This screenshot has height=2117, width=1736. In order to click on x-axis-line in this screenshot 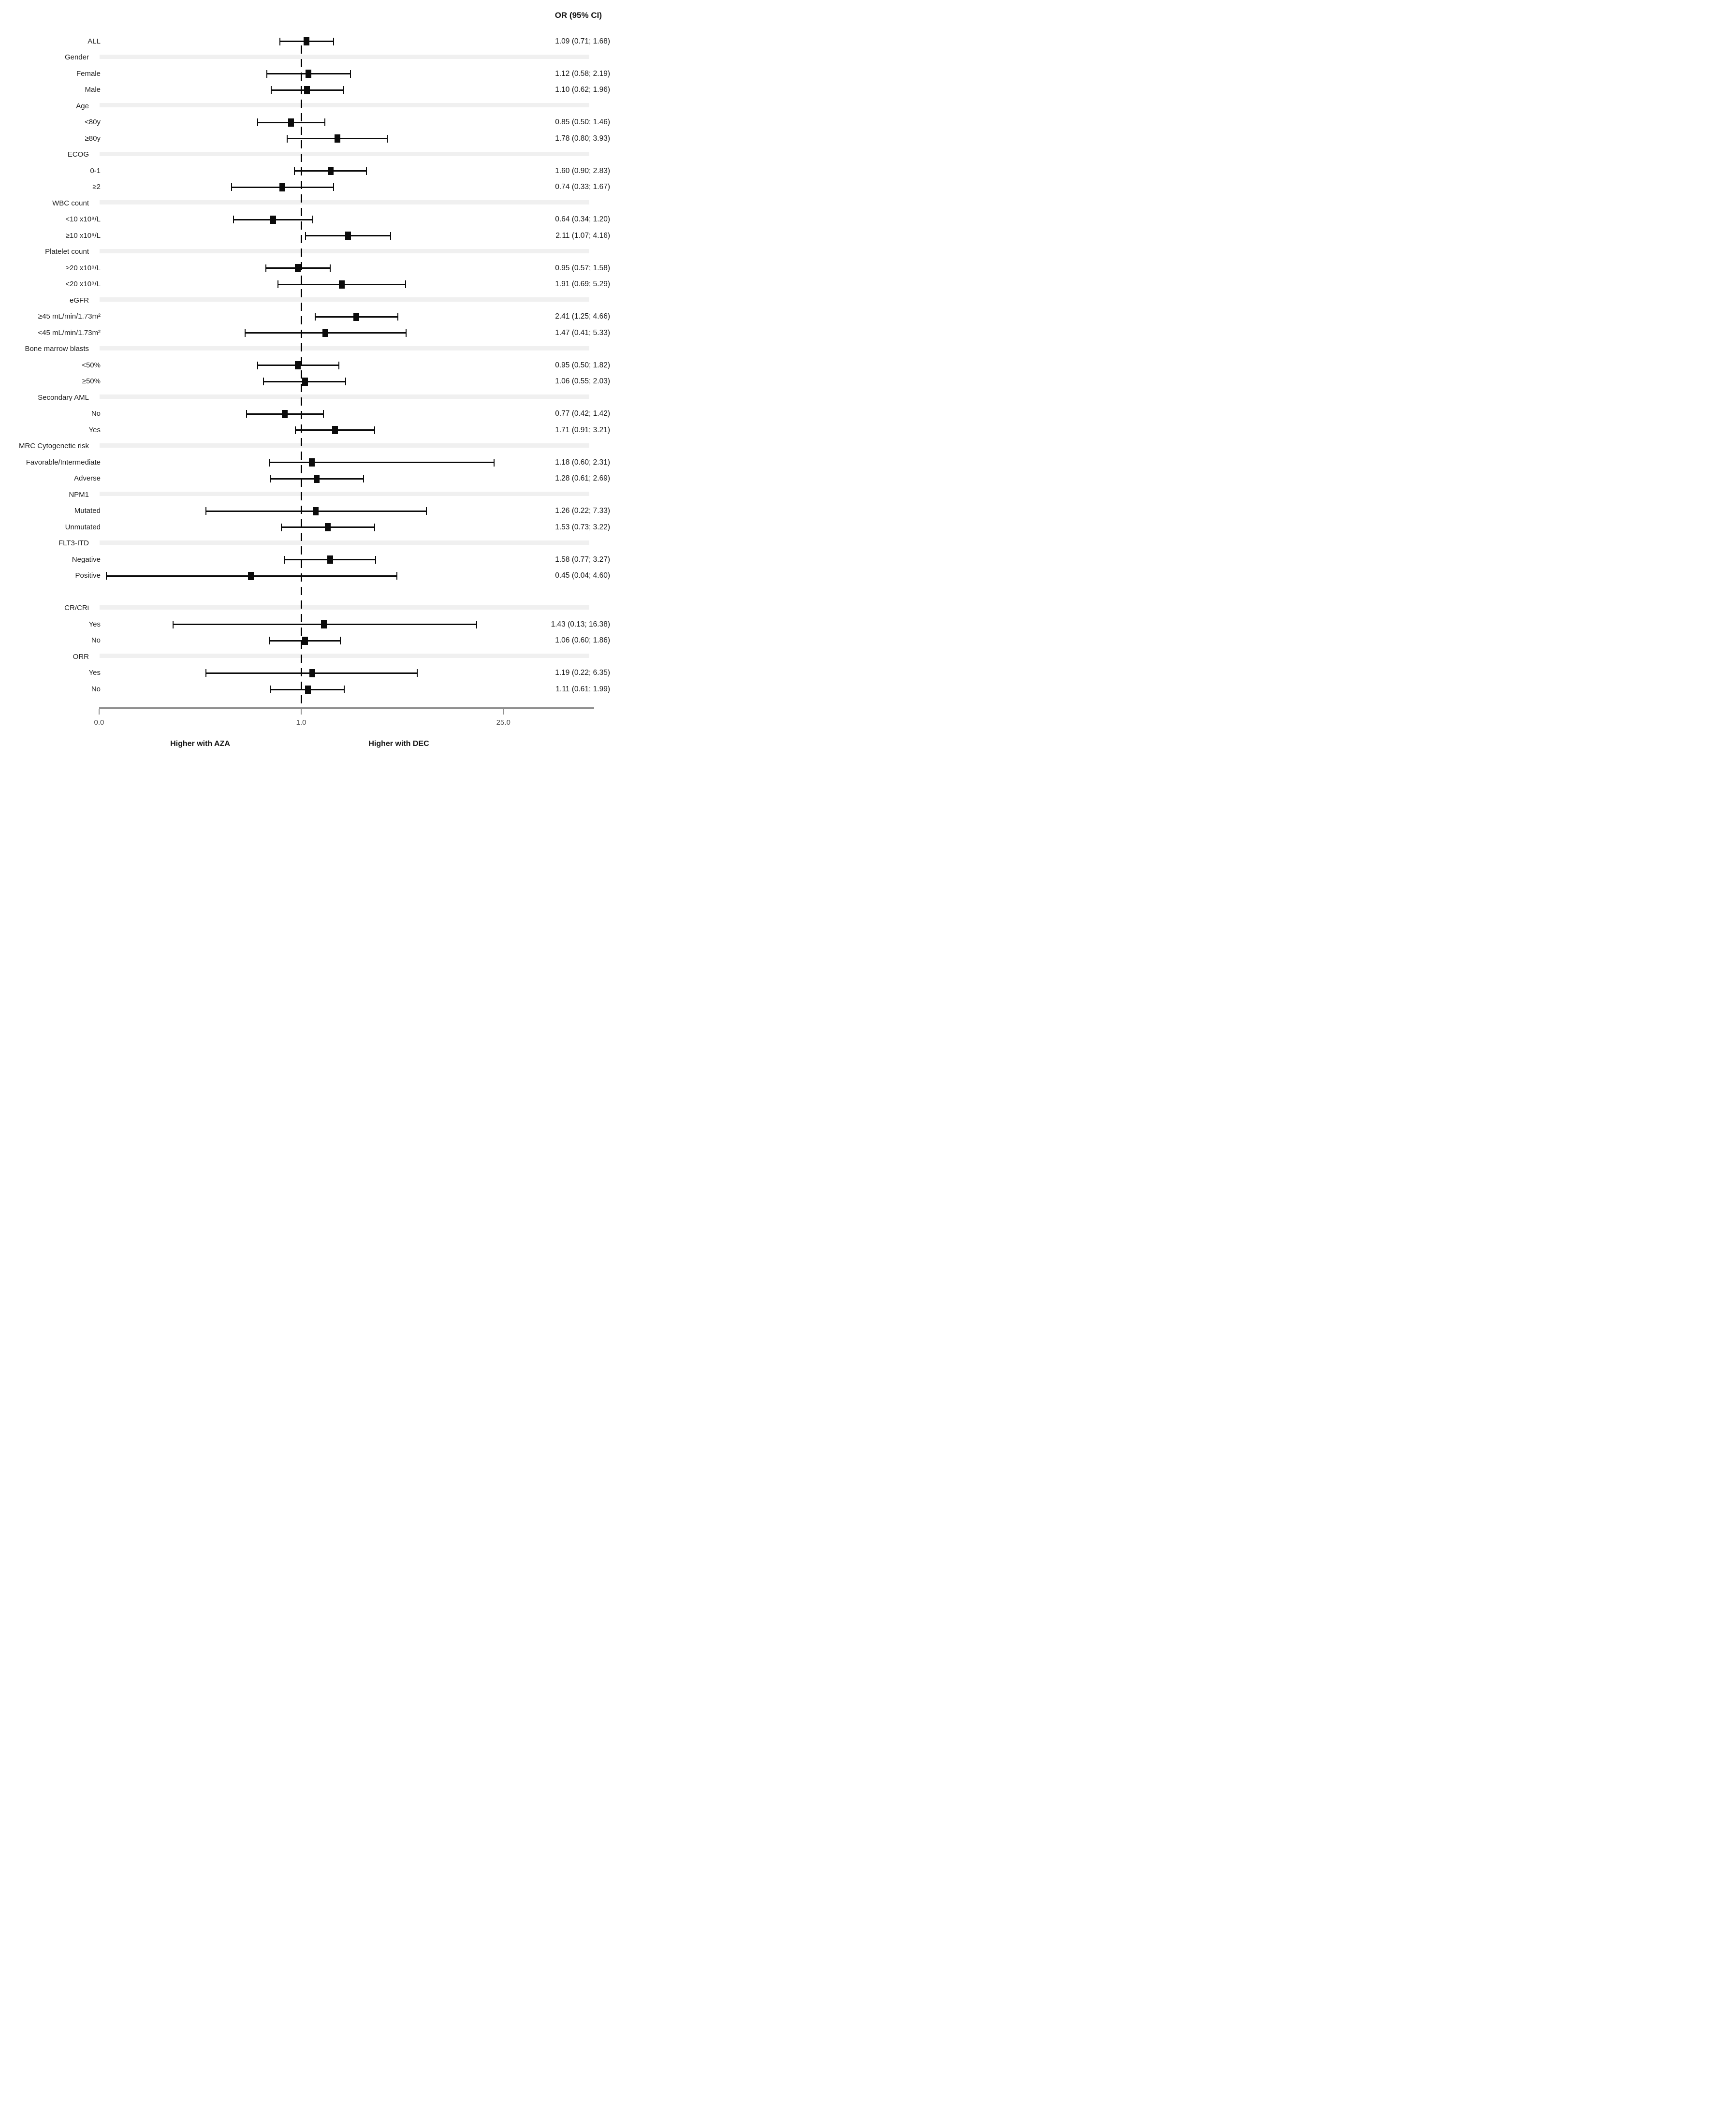, I will do `click(346, 708)`.